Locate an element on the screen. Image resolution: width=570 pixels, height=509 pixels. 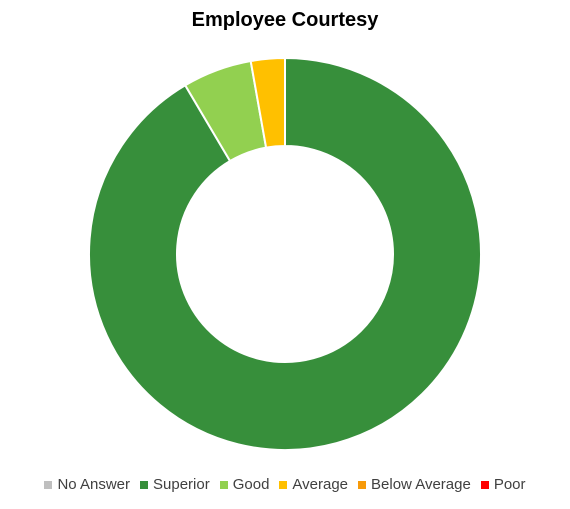
legend-swatch-poor is located at coordinates (484, 484).